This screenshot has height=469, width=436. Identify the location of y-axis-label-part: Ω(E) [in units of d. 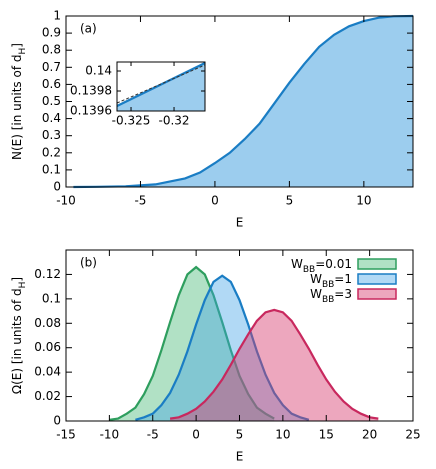
(17, 341).